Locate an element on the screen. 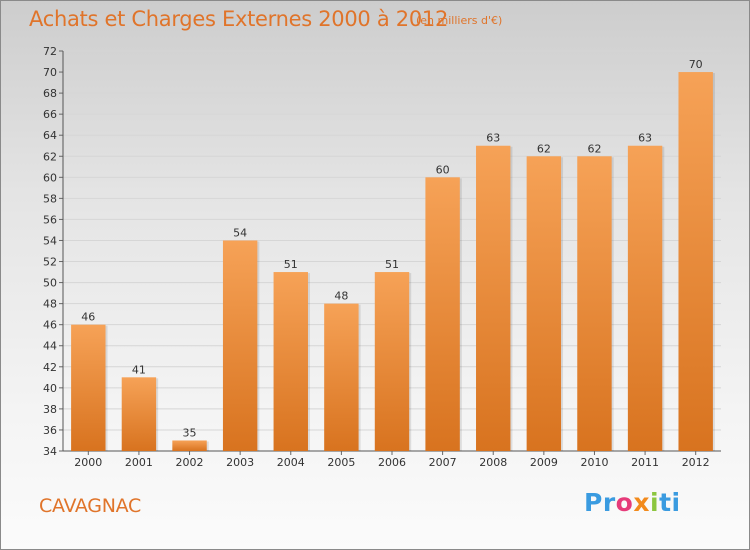 The width and height of the screenshot is (750, 550). x-tick-label: 2001 is located at coordinates (139, 462).